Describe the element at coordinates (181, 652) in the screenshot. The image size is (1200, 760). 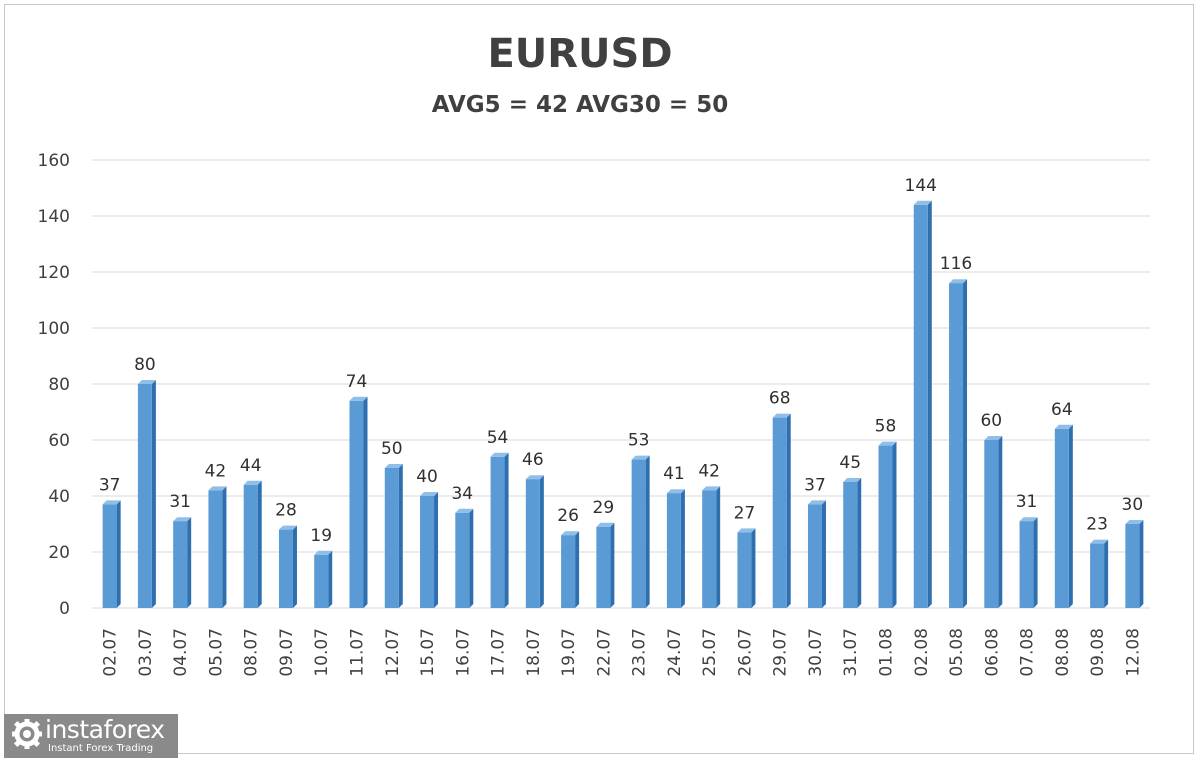
I see `x-tick-label: 04.07` at that location.